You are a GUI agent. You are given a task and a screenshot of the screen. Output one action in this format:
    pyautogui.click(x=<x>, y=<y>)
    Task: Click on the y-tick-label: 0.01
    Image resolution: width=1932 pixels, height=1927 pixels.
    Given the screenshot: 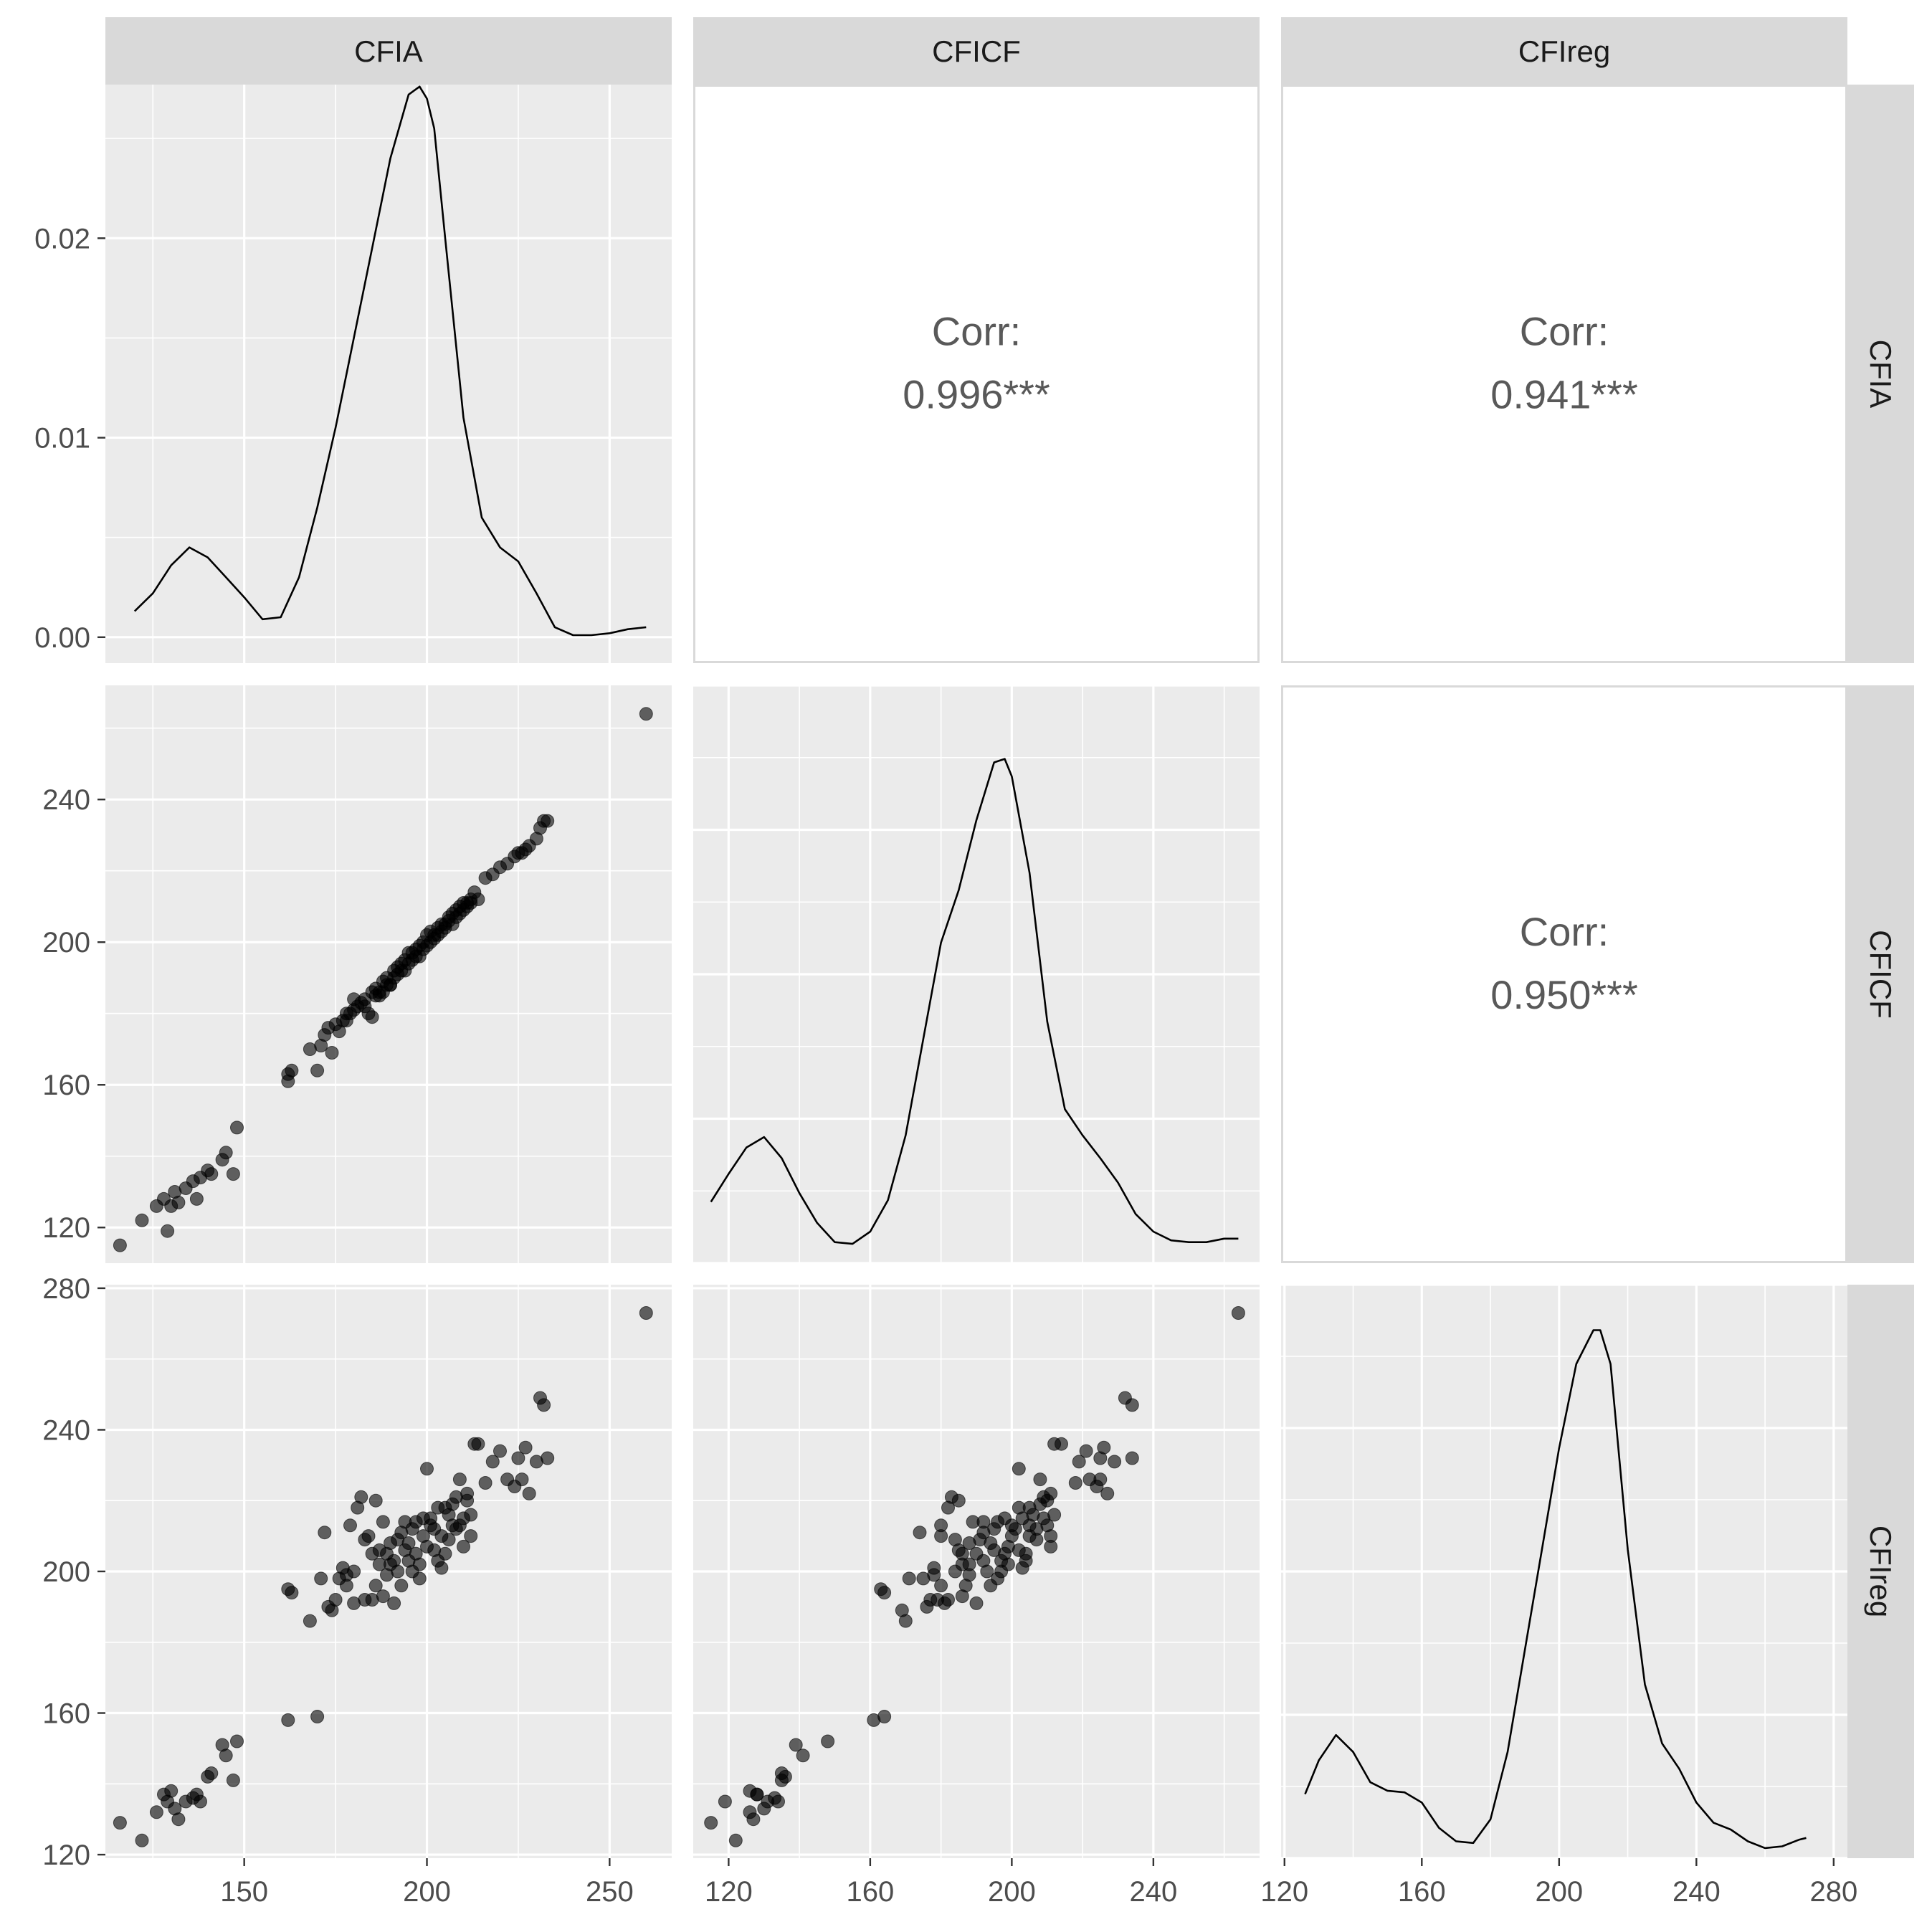 What is the action you would take?
    pyautogui.click(x=62, y=439)
    